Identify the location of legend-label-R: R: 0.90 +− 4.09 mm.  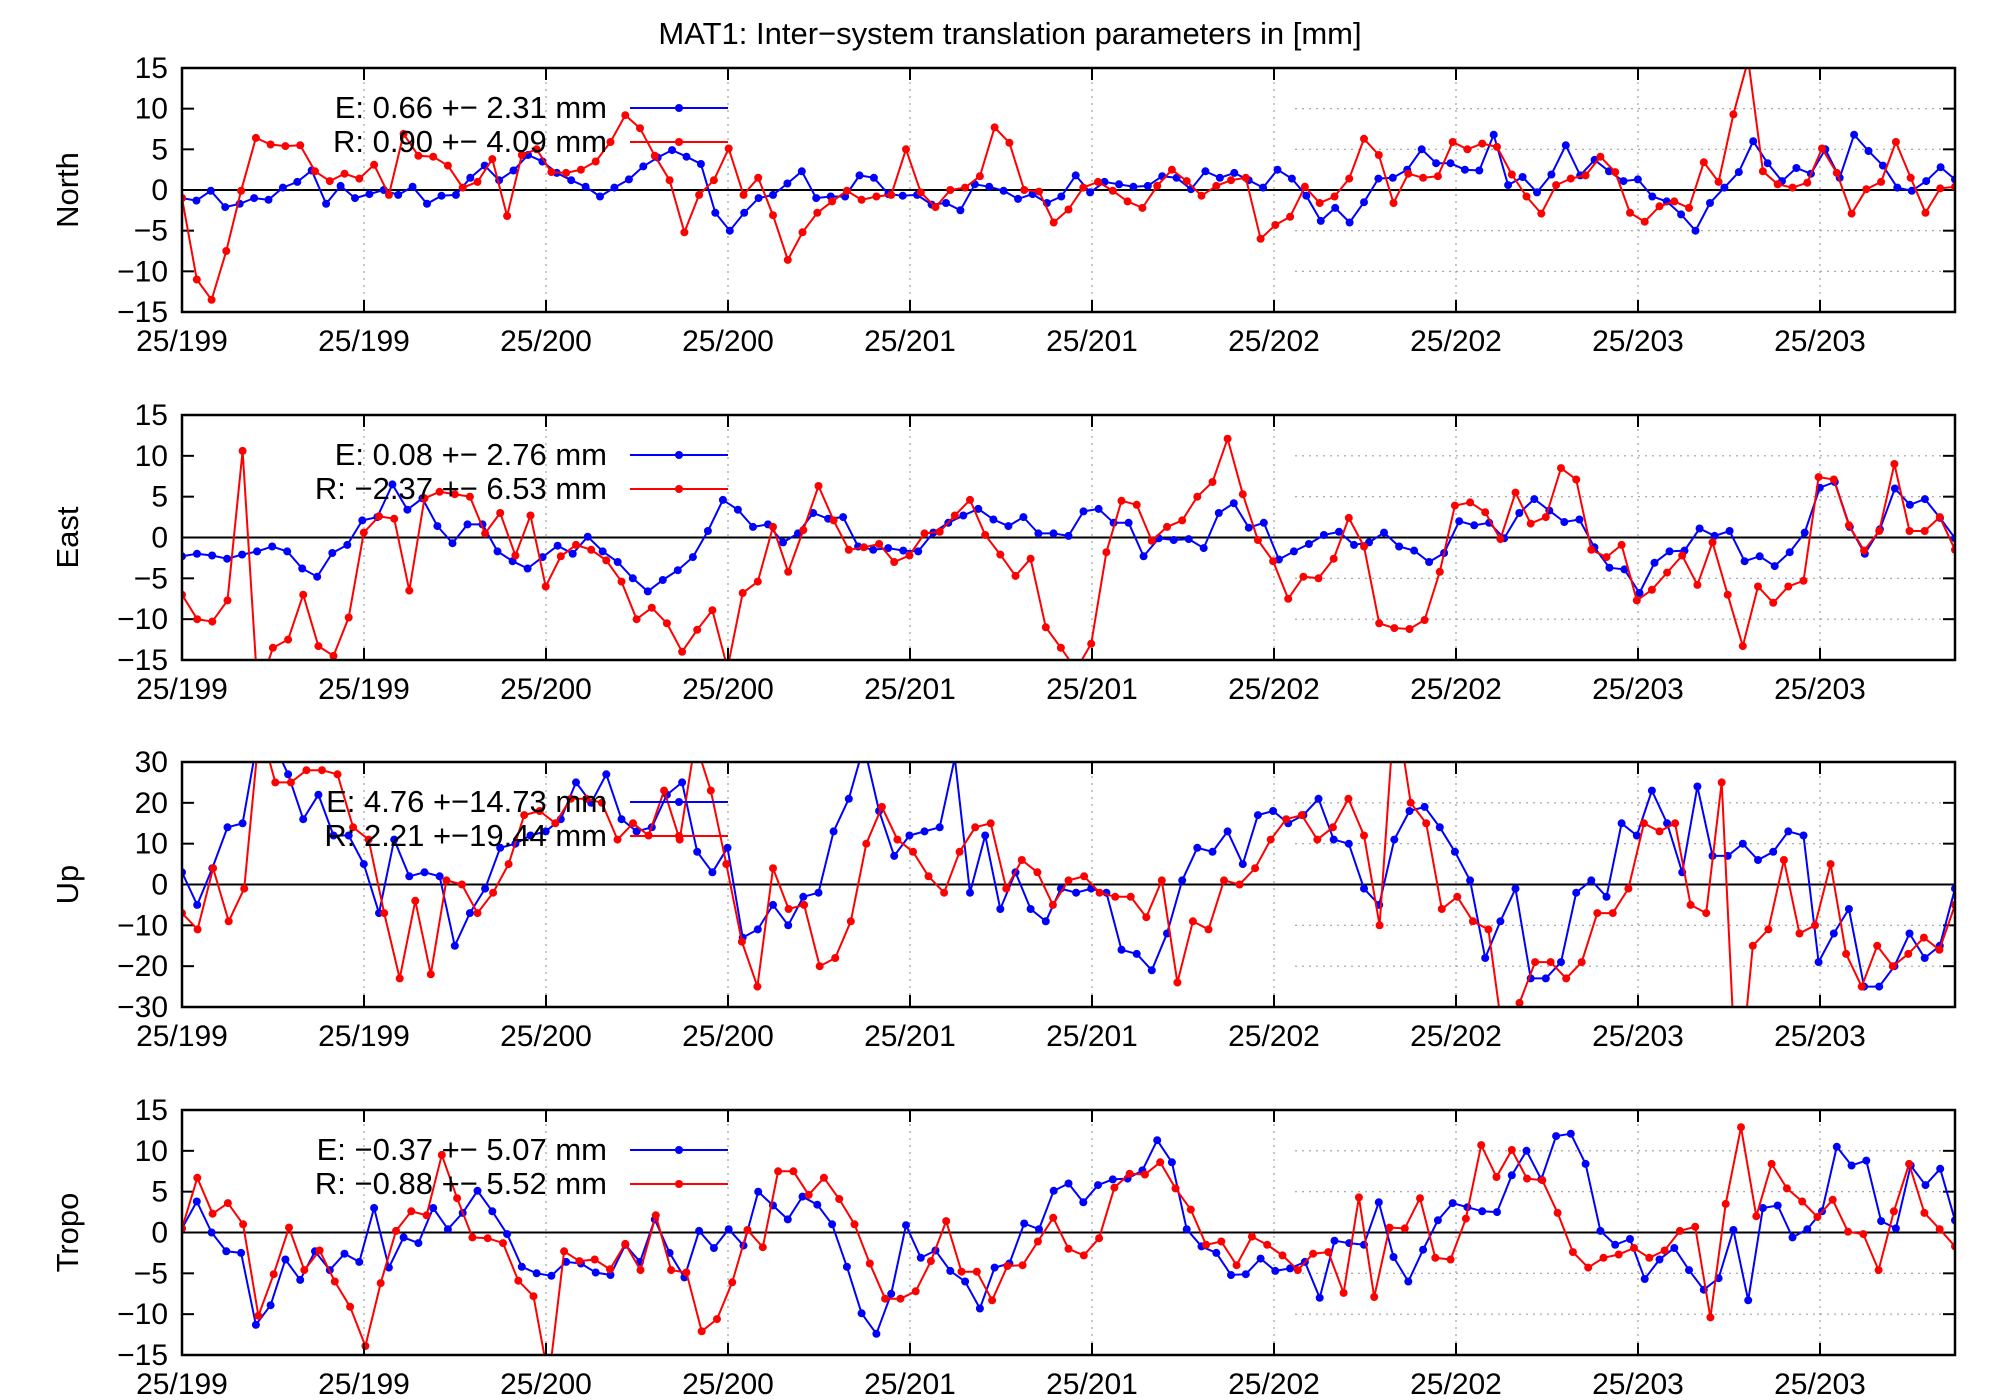
(470, 141).